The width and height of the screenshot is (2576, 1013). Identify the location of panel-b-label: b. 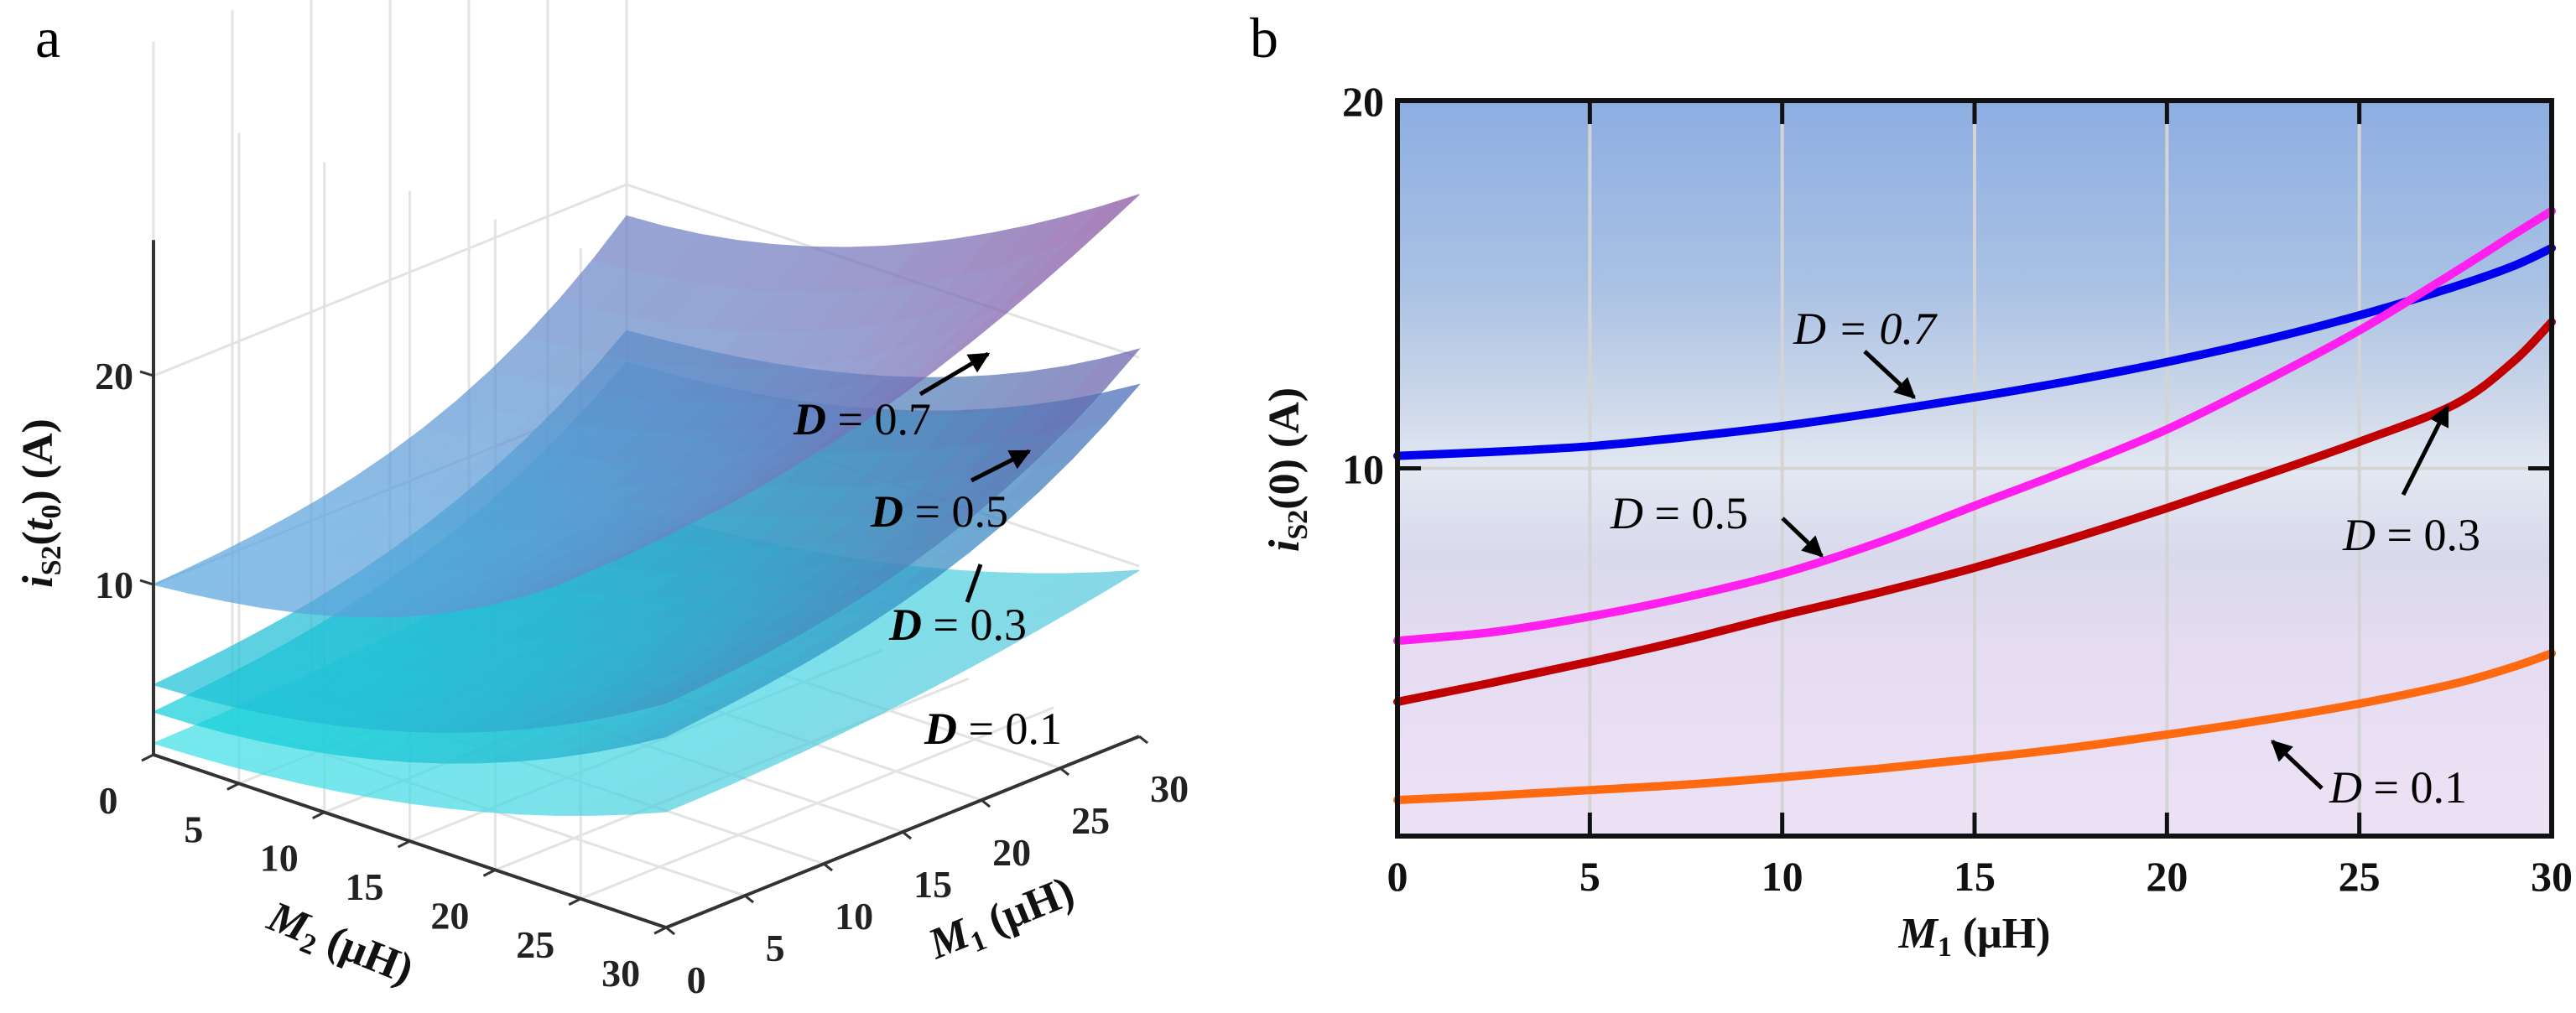
(1264, 38).